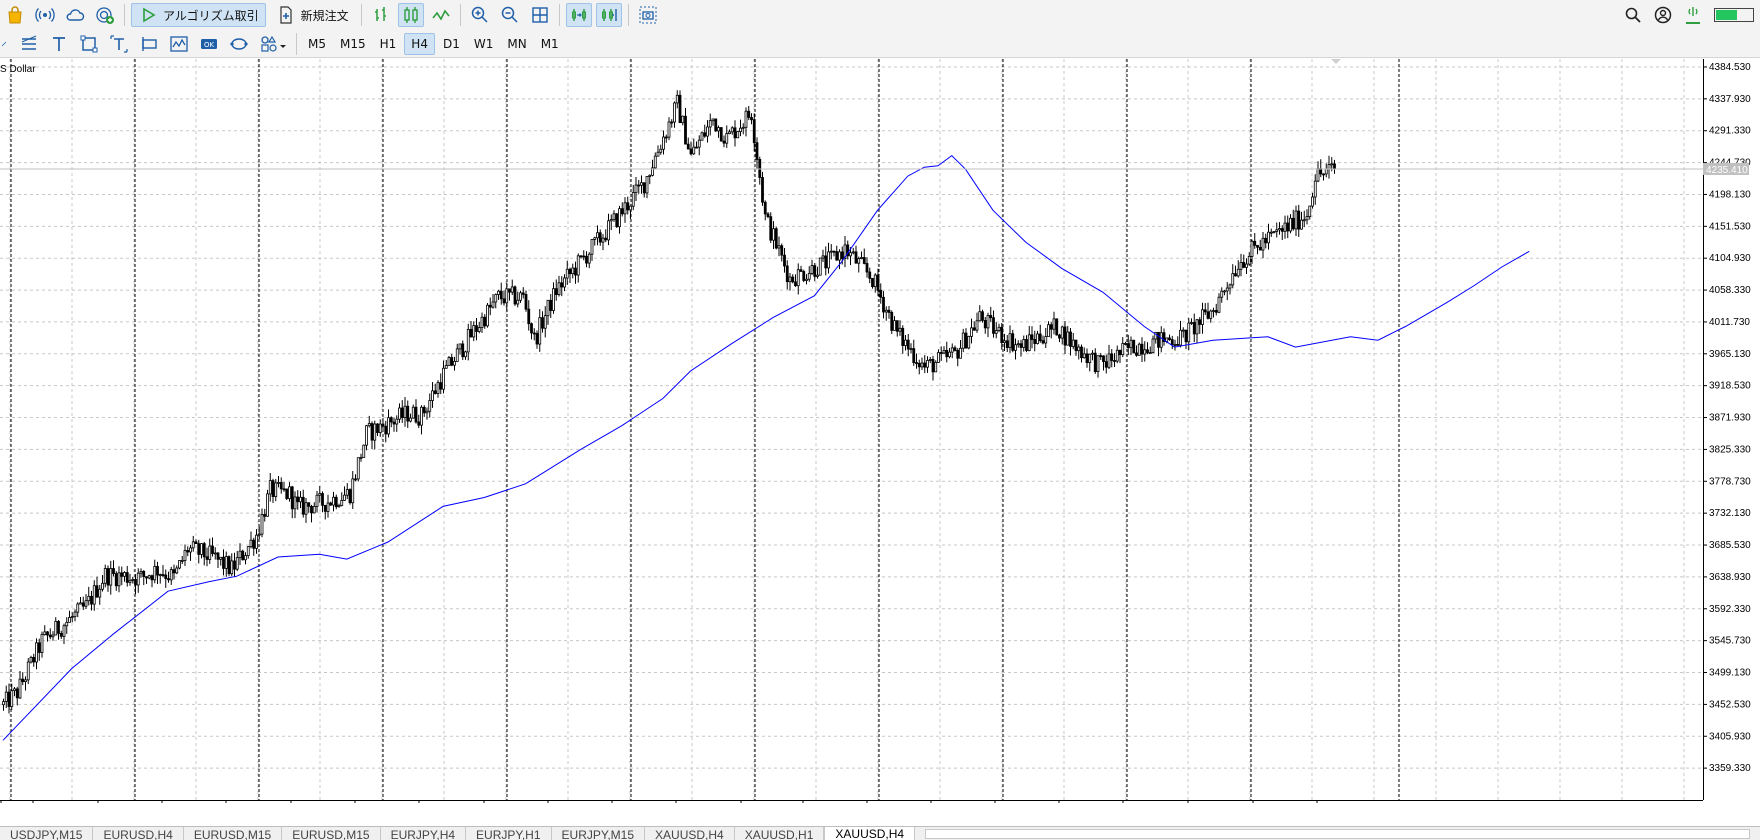 Image resolution: width=1760 pixels, height=840 pixels. Describe the element at coordinates (119, 44) in the screenshot. I see `text-box-tool-icon` at that location.